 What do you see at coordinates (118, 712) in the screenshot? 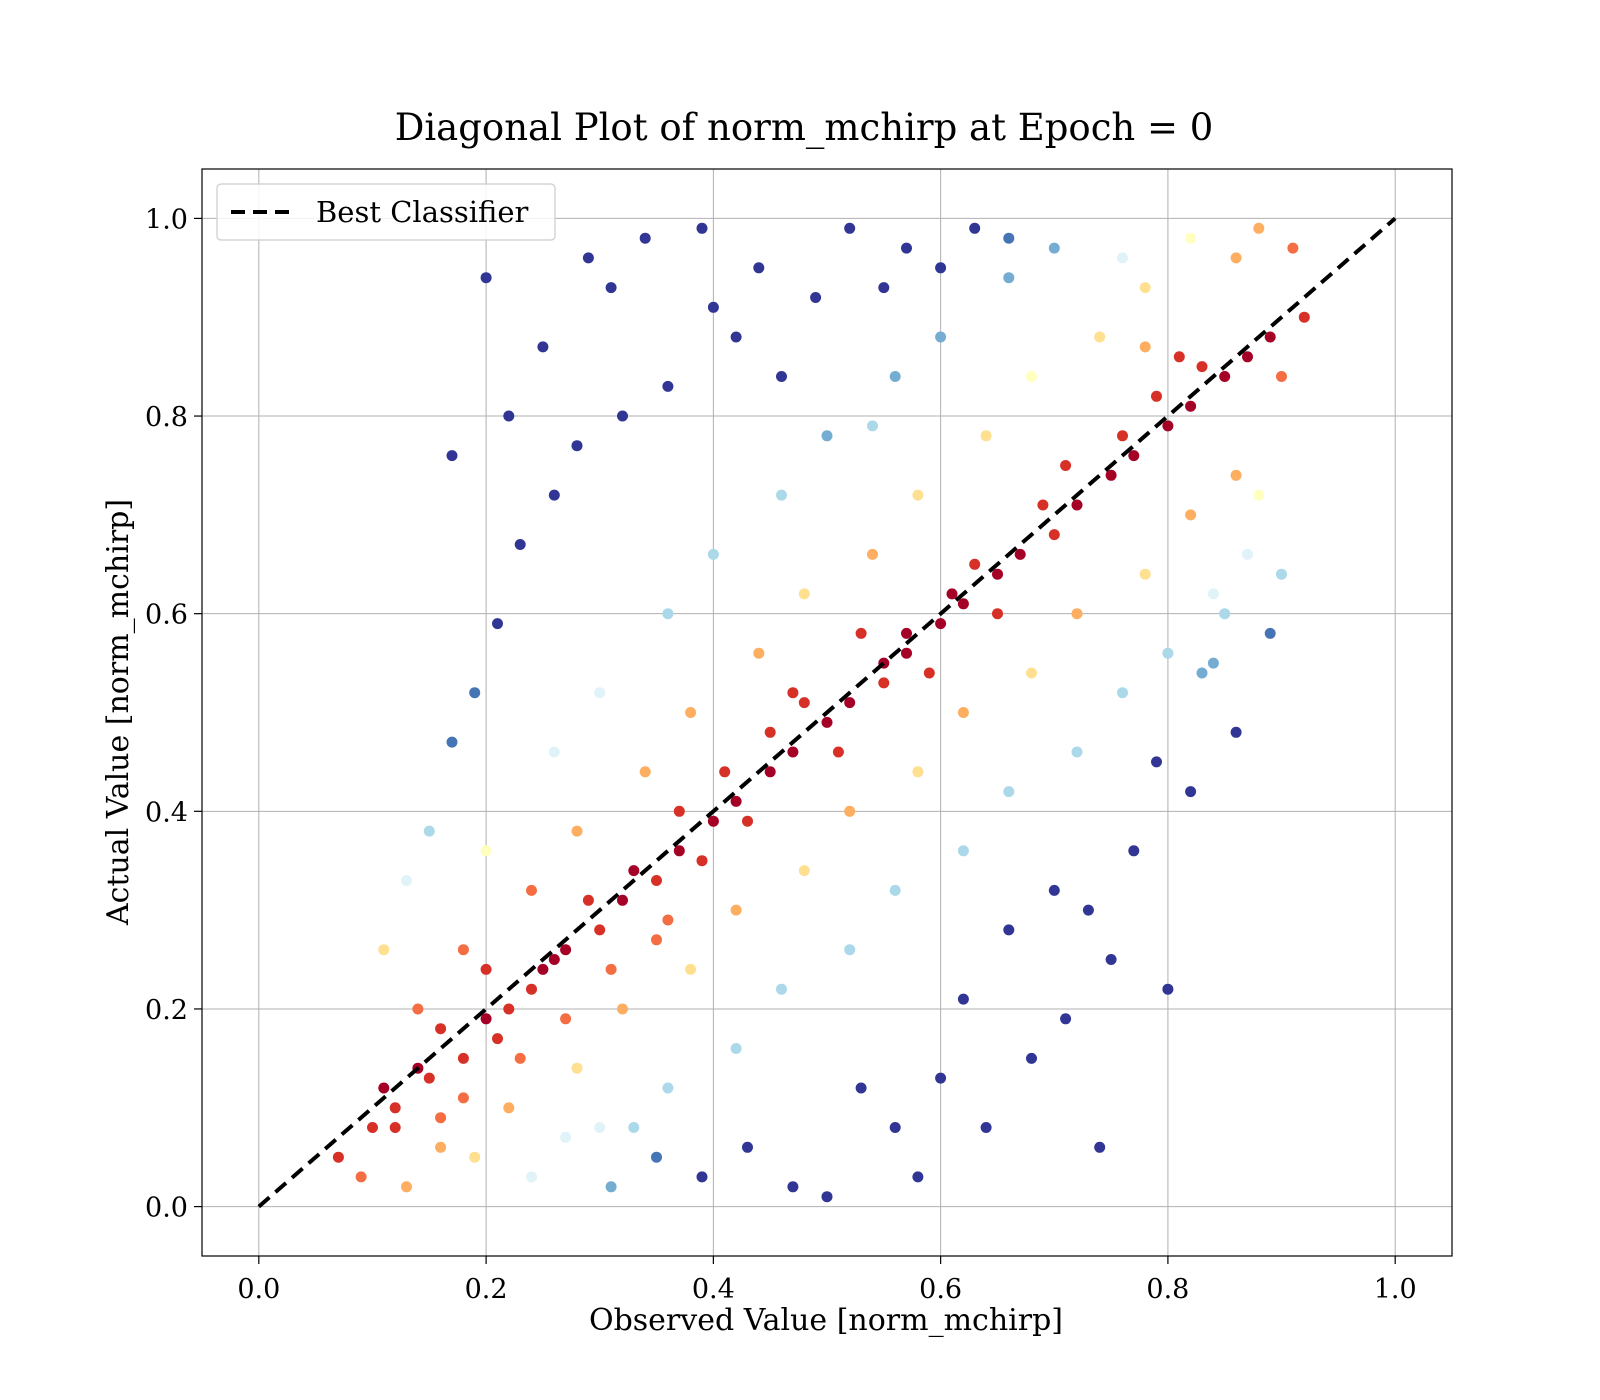
I see `y-axis-label: Actual Value [norm_mchirp]` at bounding box center [118, 712].